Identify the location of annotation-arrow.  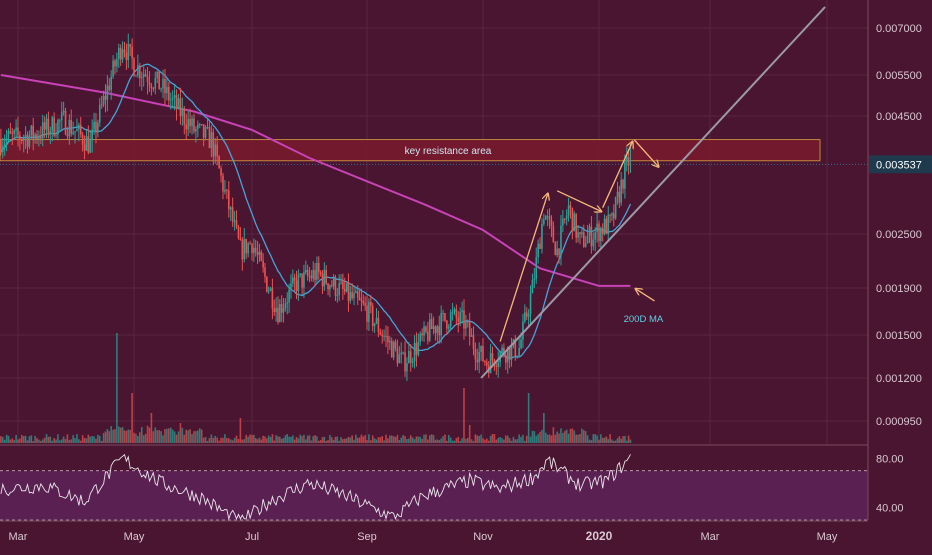
(617, 175).